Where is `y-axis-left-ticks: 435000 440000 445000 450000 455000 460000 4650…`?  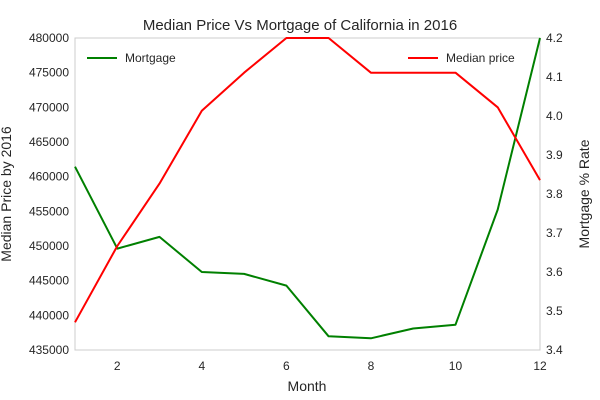 y-axis-left-ticks: 435000 440000 445000 450000 455000 460000 4650… is located at coordinates (49, 194).